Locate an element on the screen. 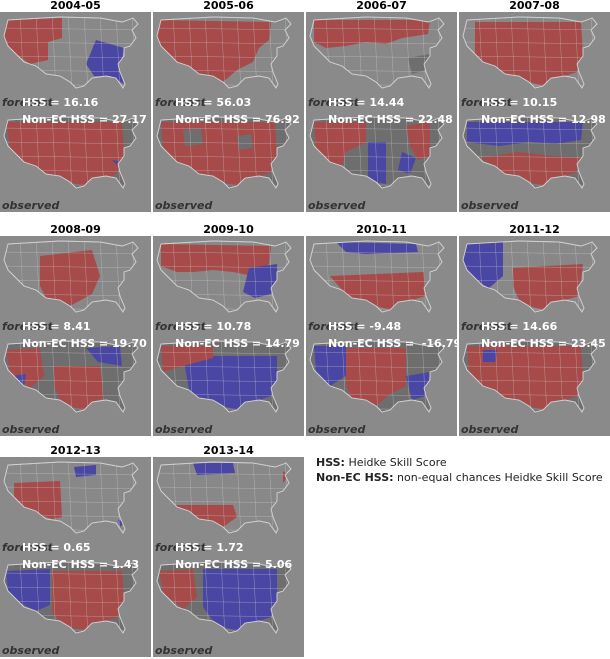 The width and height of the screenshot is (610, 659). season-title: 2004-05 is located at coordinates (75, 6).